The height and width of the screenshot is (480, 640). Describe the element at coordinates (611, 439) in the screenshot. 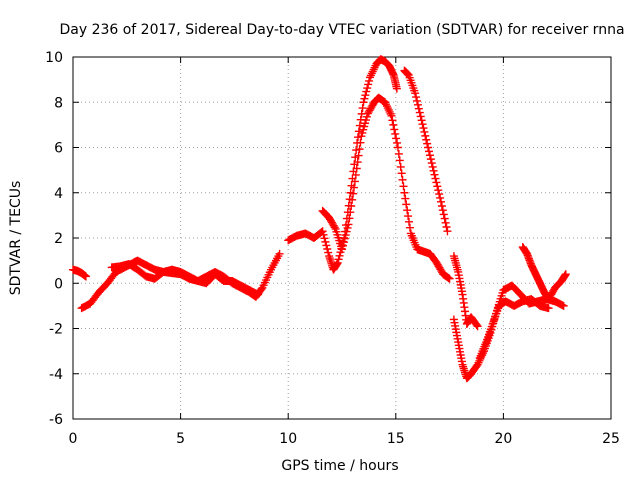

I see `x-tick-label: 25` at that location.